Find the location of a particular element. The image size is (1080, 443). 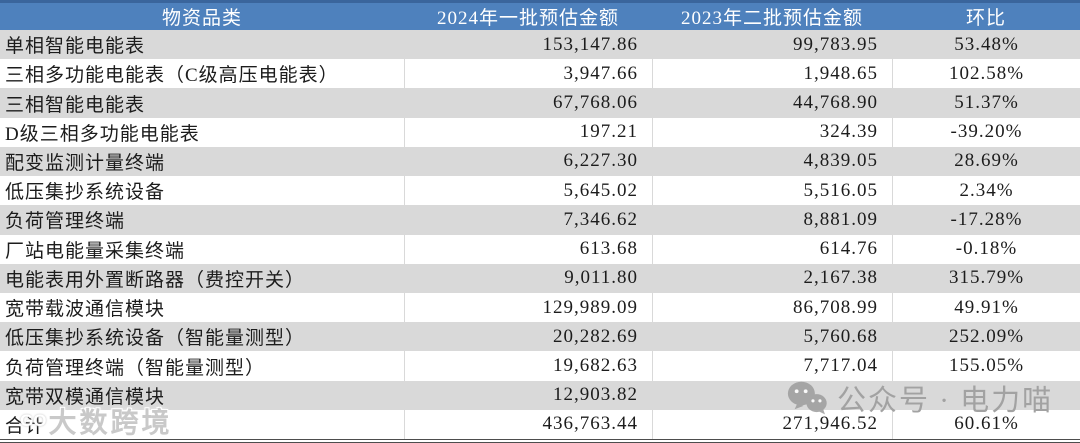

cell-2023-amount: 7,717.04 is located at coordinates (772, 366).